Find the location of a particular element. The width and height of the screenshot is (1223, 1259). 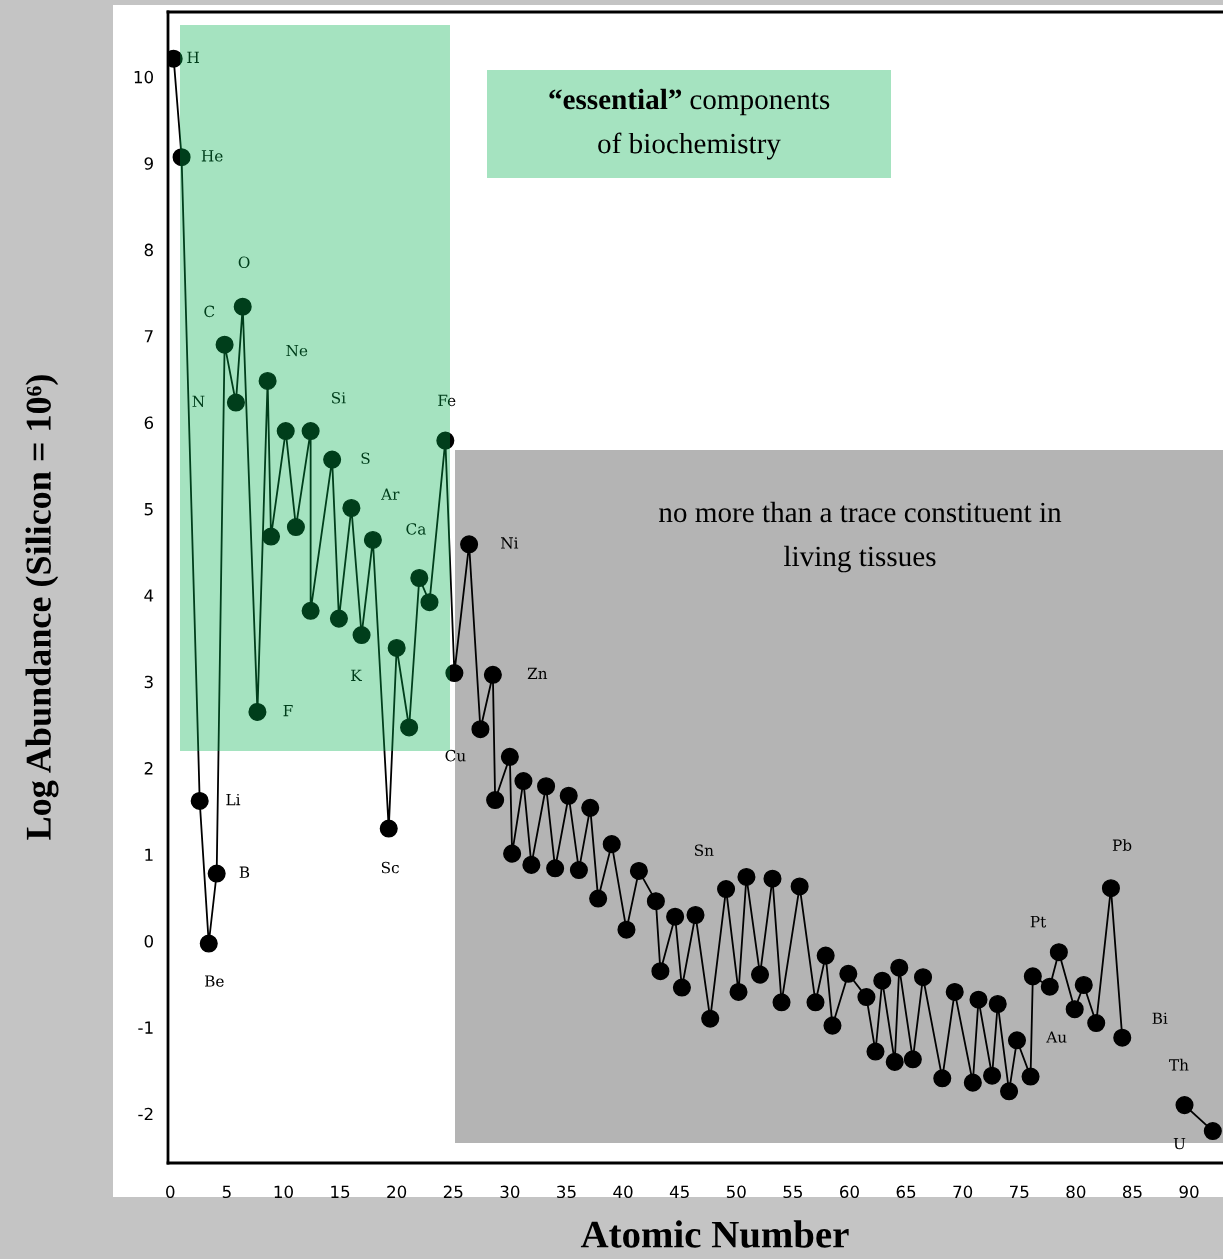

annotation: Cu is located at coordinates (455, 755).